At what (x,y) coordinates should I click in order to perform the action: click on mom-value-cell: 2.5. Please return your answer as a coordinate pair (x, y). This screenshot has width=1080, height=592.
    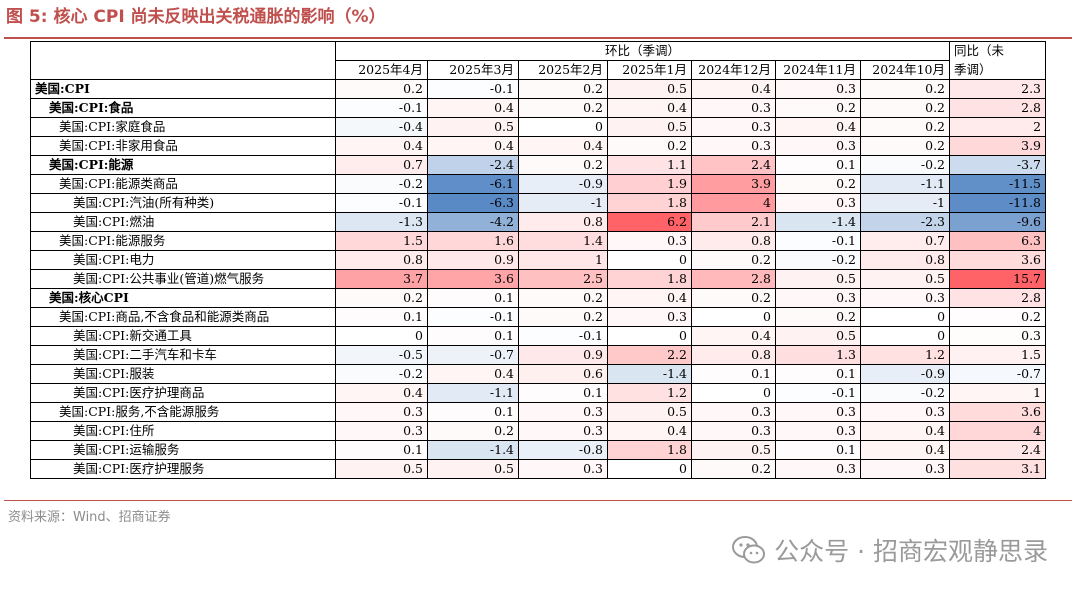
    Looking at the image, I should click on (563, 279).